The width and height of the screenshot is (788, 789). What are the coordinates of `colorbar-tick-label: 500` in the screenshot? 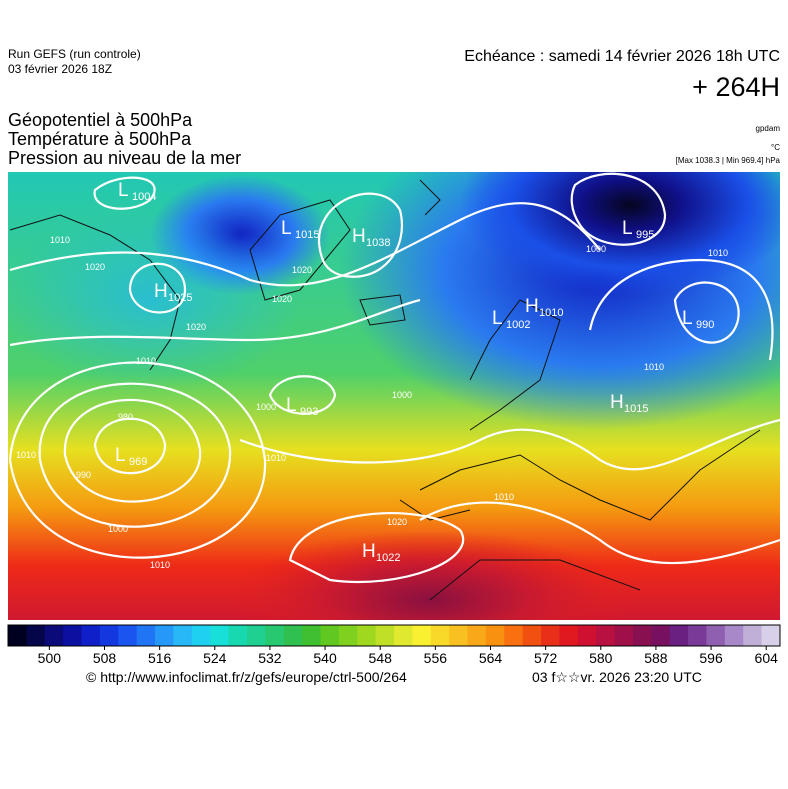 It's located at (50, 658).